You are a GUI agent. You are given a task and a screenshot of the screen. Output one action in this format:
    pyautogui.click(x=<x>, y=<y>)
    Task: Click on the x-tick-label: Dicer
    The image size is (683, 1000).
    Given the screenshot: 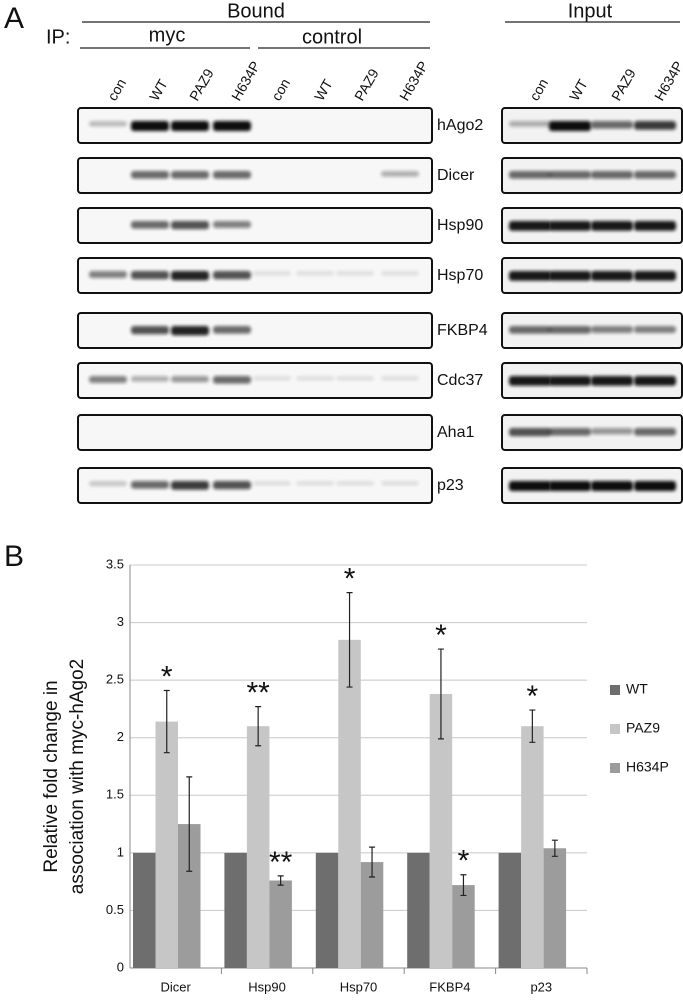 What is the action you would take?
    pyautogui.click(x=176, y=986)
    